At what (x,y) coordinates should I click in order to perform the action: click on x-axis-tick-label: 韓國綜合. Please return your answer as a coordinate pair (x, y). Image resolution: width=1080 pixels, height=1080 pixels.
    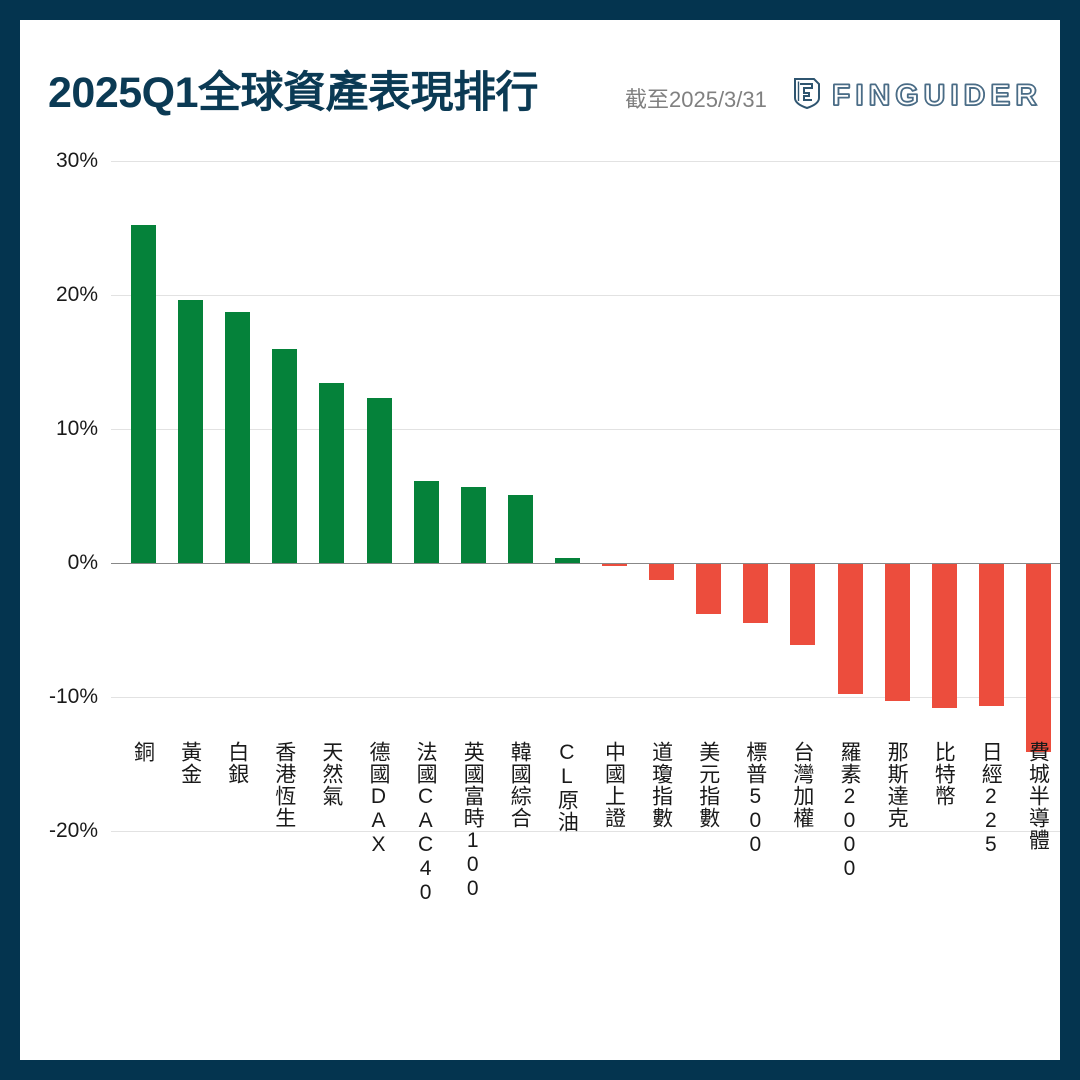
    Looking at the image, I should click on (520, 785).